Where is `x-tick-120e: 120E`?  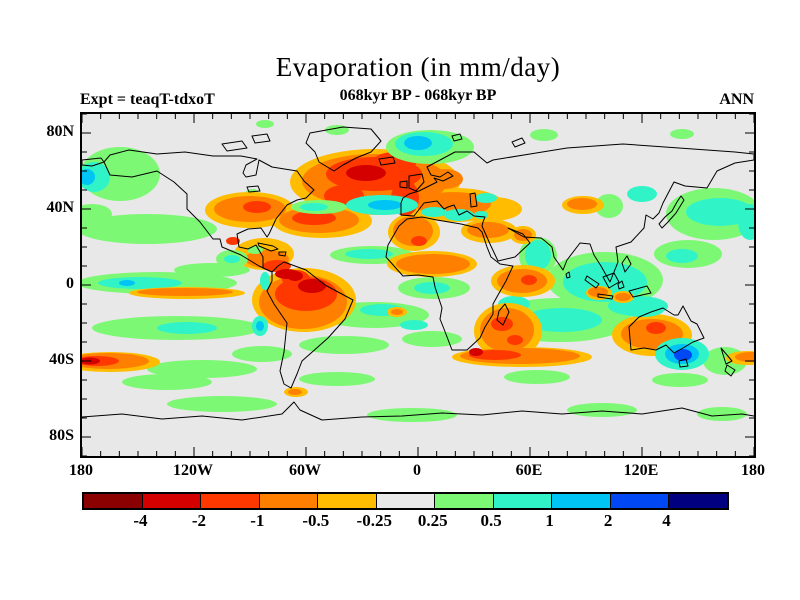
x-tick-120e: 120E is located at coordinates (641, 470).